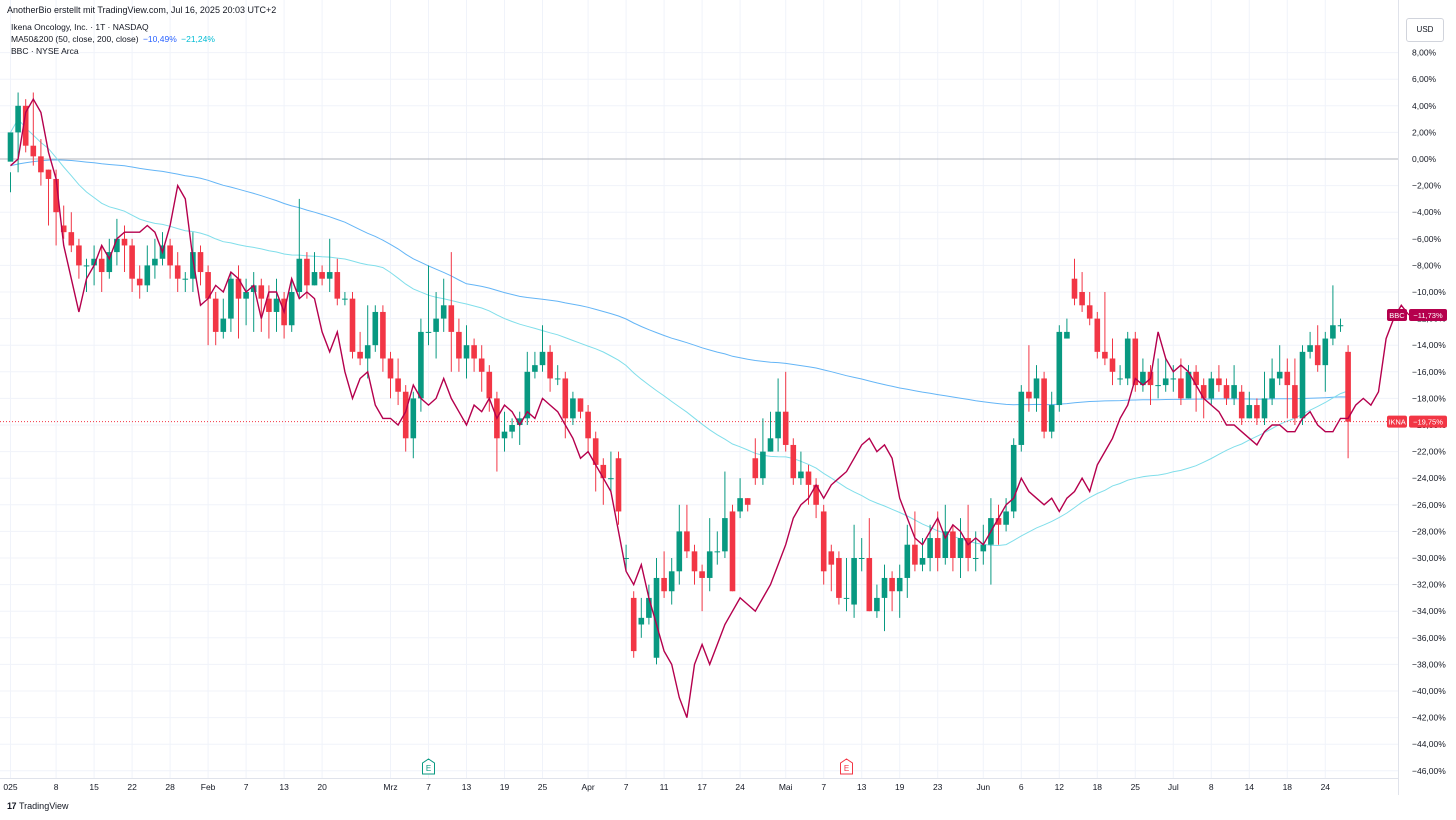 Image resolution: width=1456 pixels, height=820 pixels. Describe the element at coordinates (1424, 53) in the screenshot. I see `y-tick-label: 8,00%` at that location.